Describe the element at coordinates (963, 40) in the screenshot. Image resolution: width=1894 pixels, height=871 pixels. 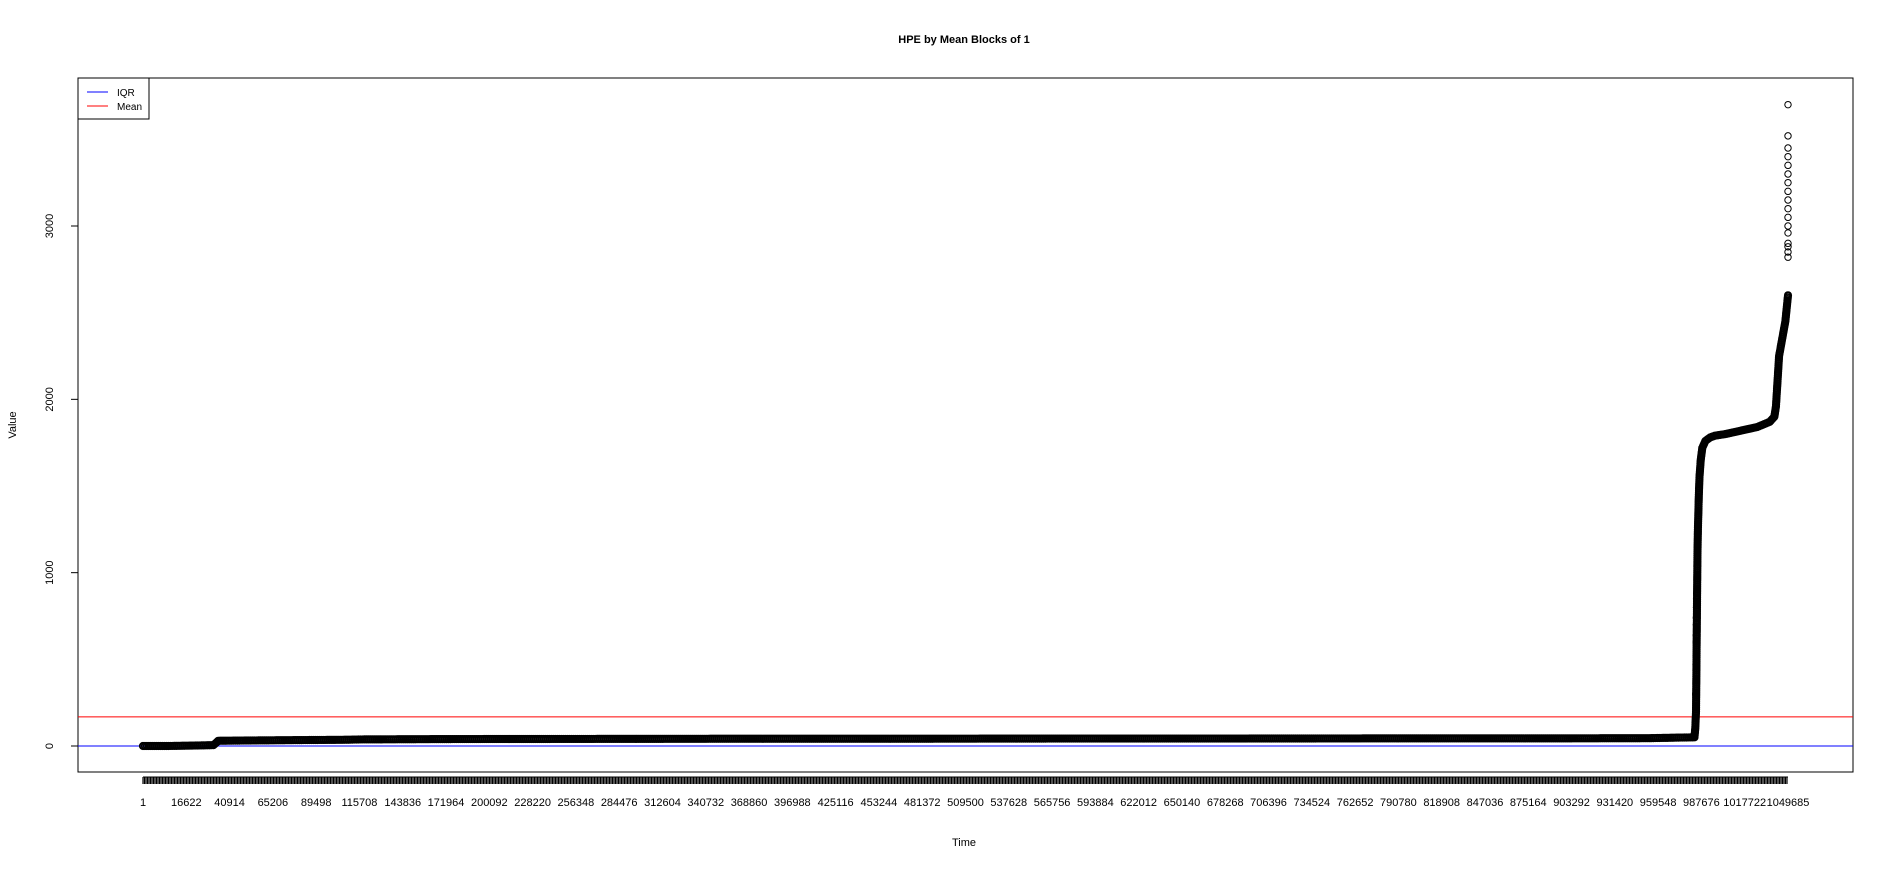
I see `chart-title: HPE by Mean Blocks of 1` at that location.